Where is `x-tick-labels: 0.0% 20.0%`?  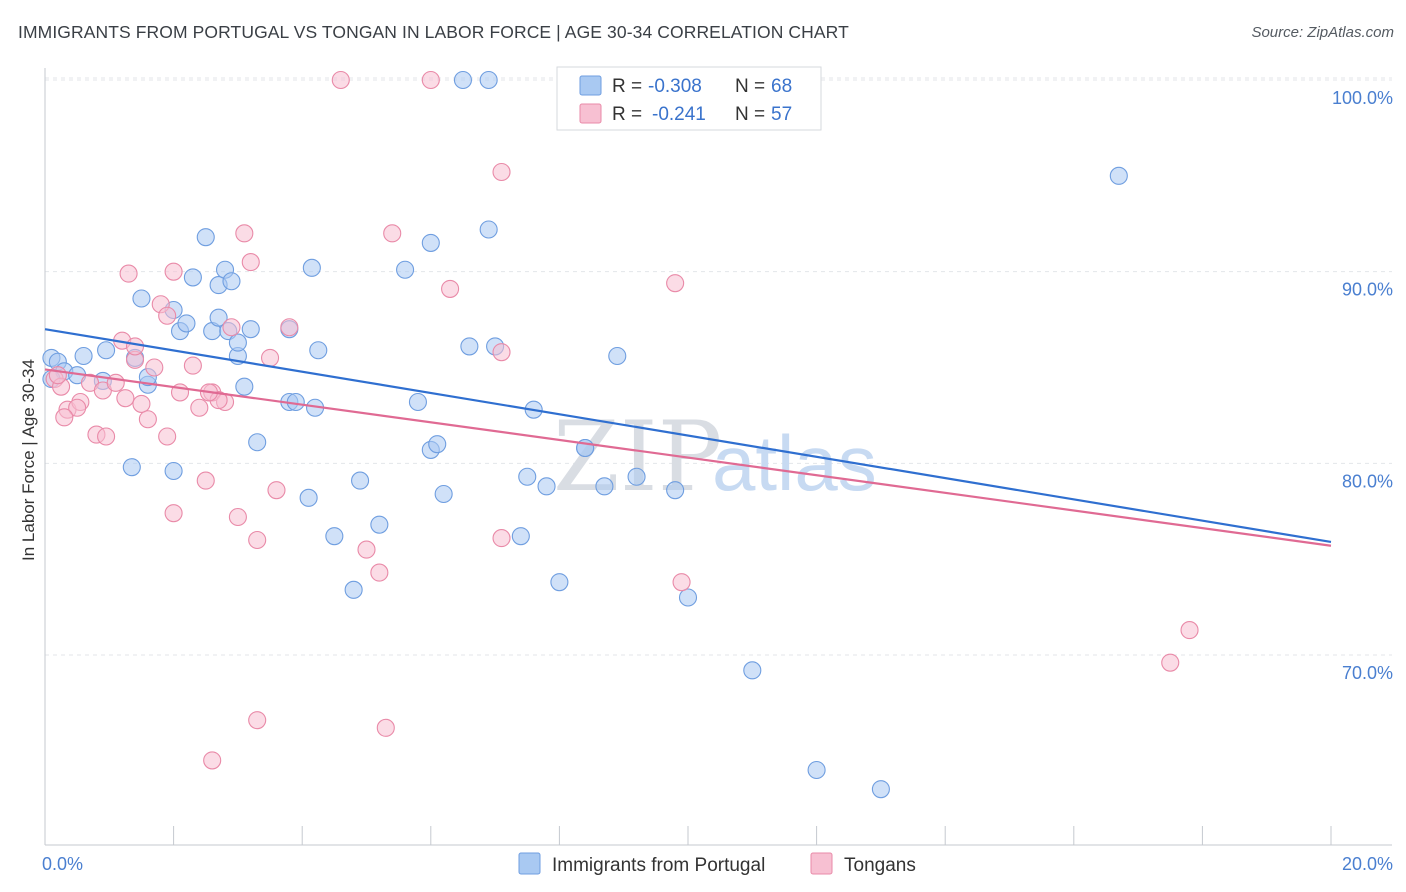 x-tick-labels: 0.0% 20.0% is located at coordinates (717, 864).